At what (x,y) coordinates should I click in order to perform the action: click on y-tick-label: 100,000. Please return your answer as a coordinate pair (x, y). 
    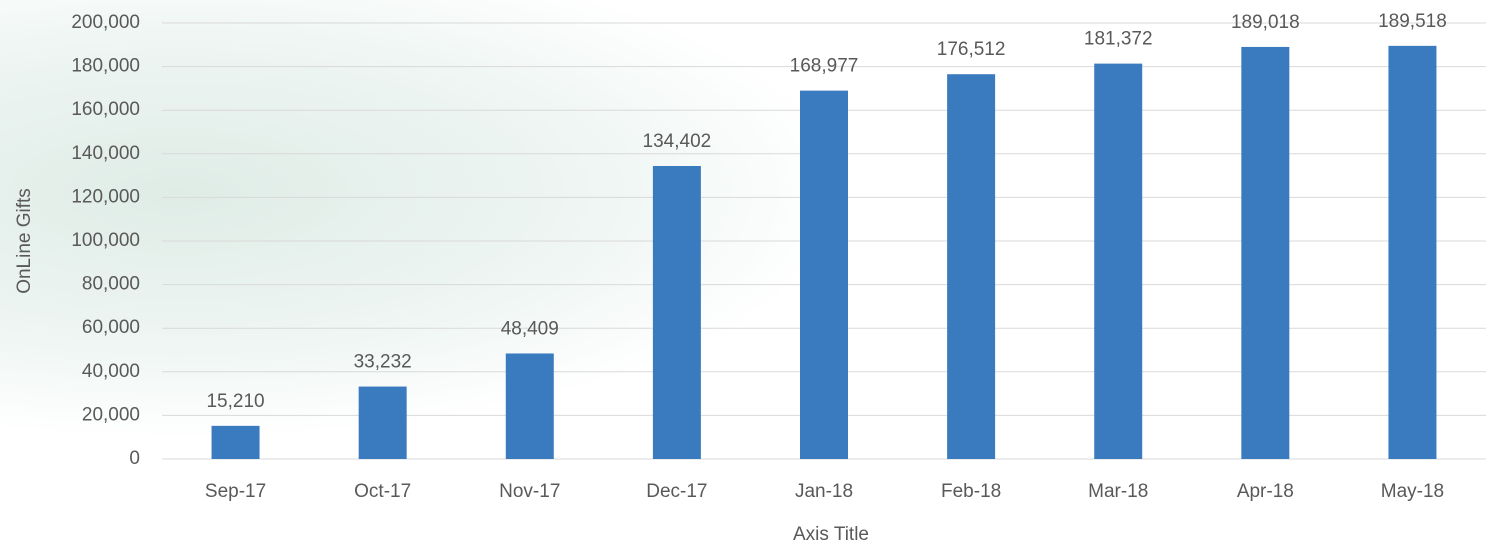
    Looking at the image, I should click on (105, 240).